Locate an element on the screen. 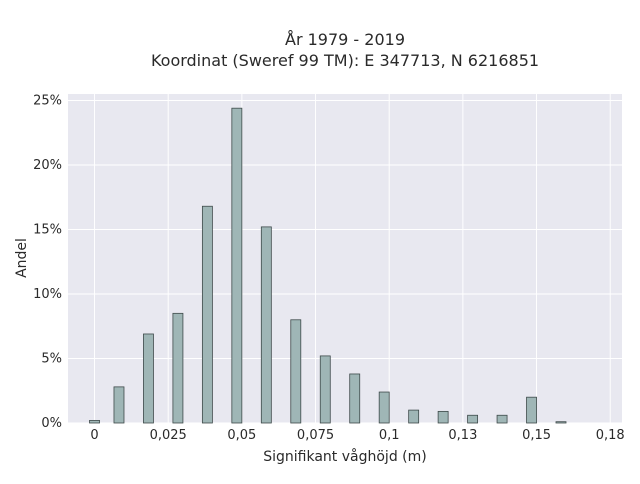  x-tick-label: 0,075 is located at coordinates (315, 435).